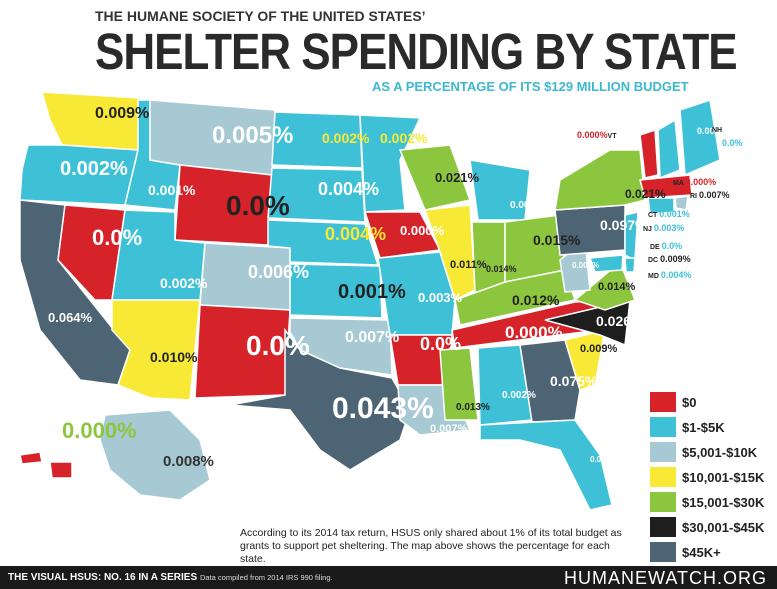  Describe the element at coordinates (94, 169) in the screenshot. I see `state-value-or: 0.002%` at that location.